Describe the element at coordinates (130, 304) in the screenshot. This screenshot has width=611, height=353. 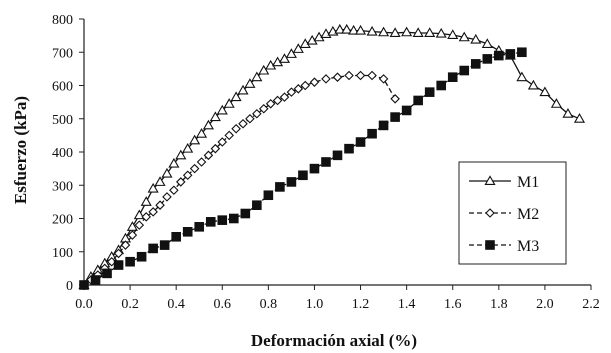
I see `x-tick-label: 0.2` at that location.